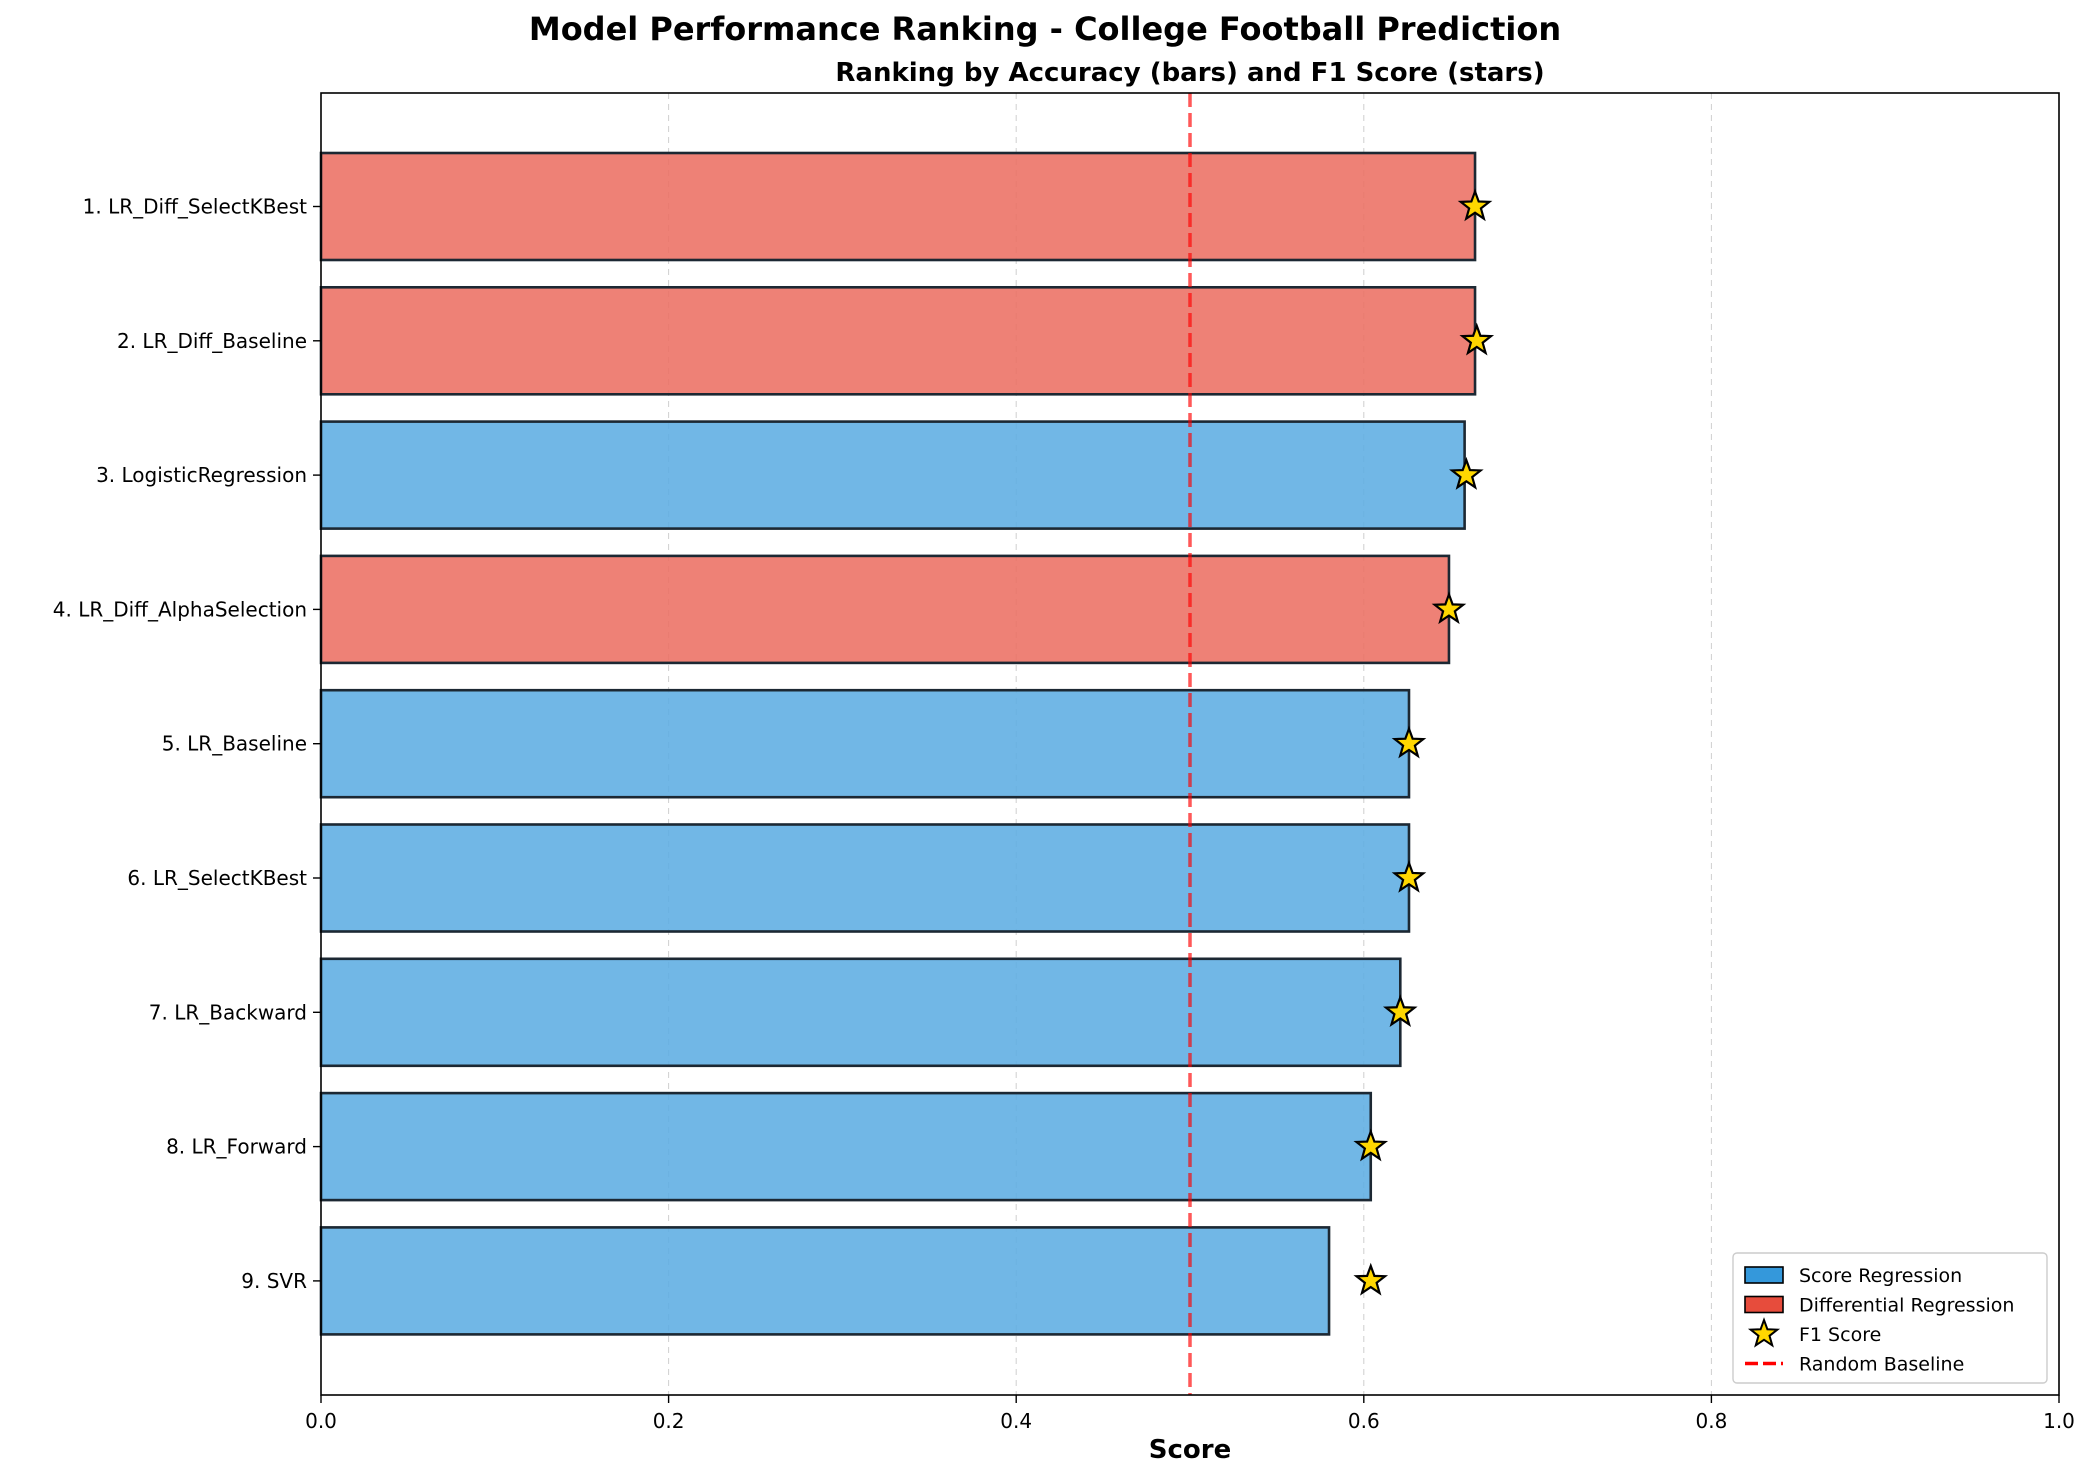 Image resolution: width=2083 pixels, height=1475 pixels. What do you see at coordinates (1764, 1304) in the screenshot?
I see `legend-swatch-differential-regression` at bounding box center [1764, 1304].